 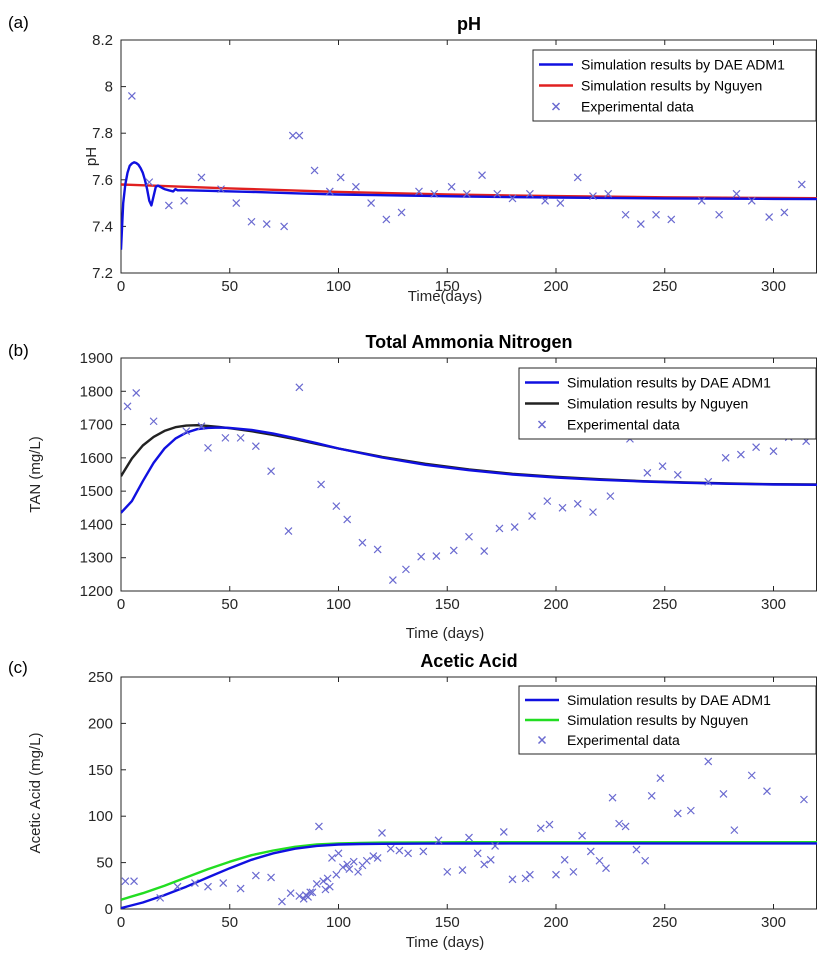 I want to click on chart-title: pH, so click(x=469, y=24).